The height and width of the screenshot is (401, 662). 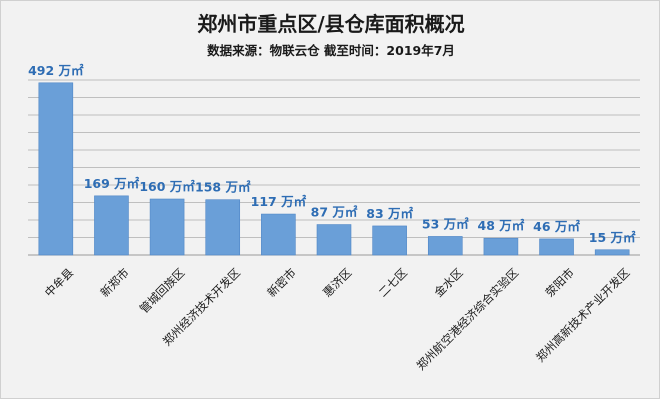 What do you see at coordinates (582, 314) in the screenshot?
I see `category-label: 郑州高新技术产业开发区` at bounding box center [582, 314].